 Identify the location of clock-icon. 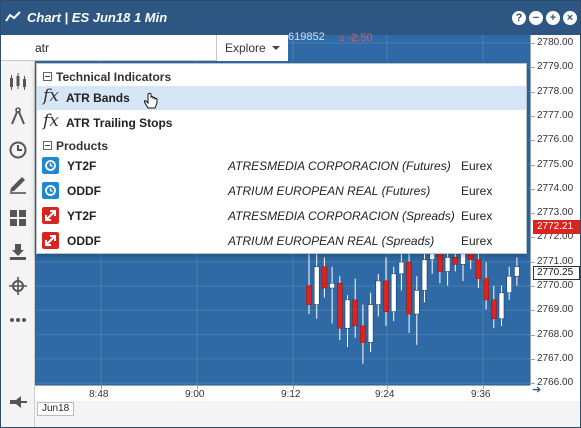
(18, 150).